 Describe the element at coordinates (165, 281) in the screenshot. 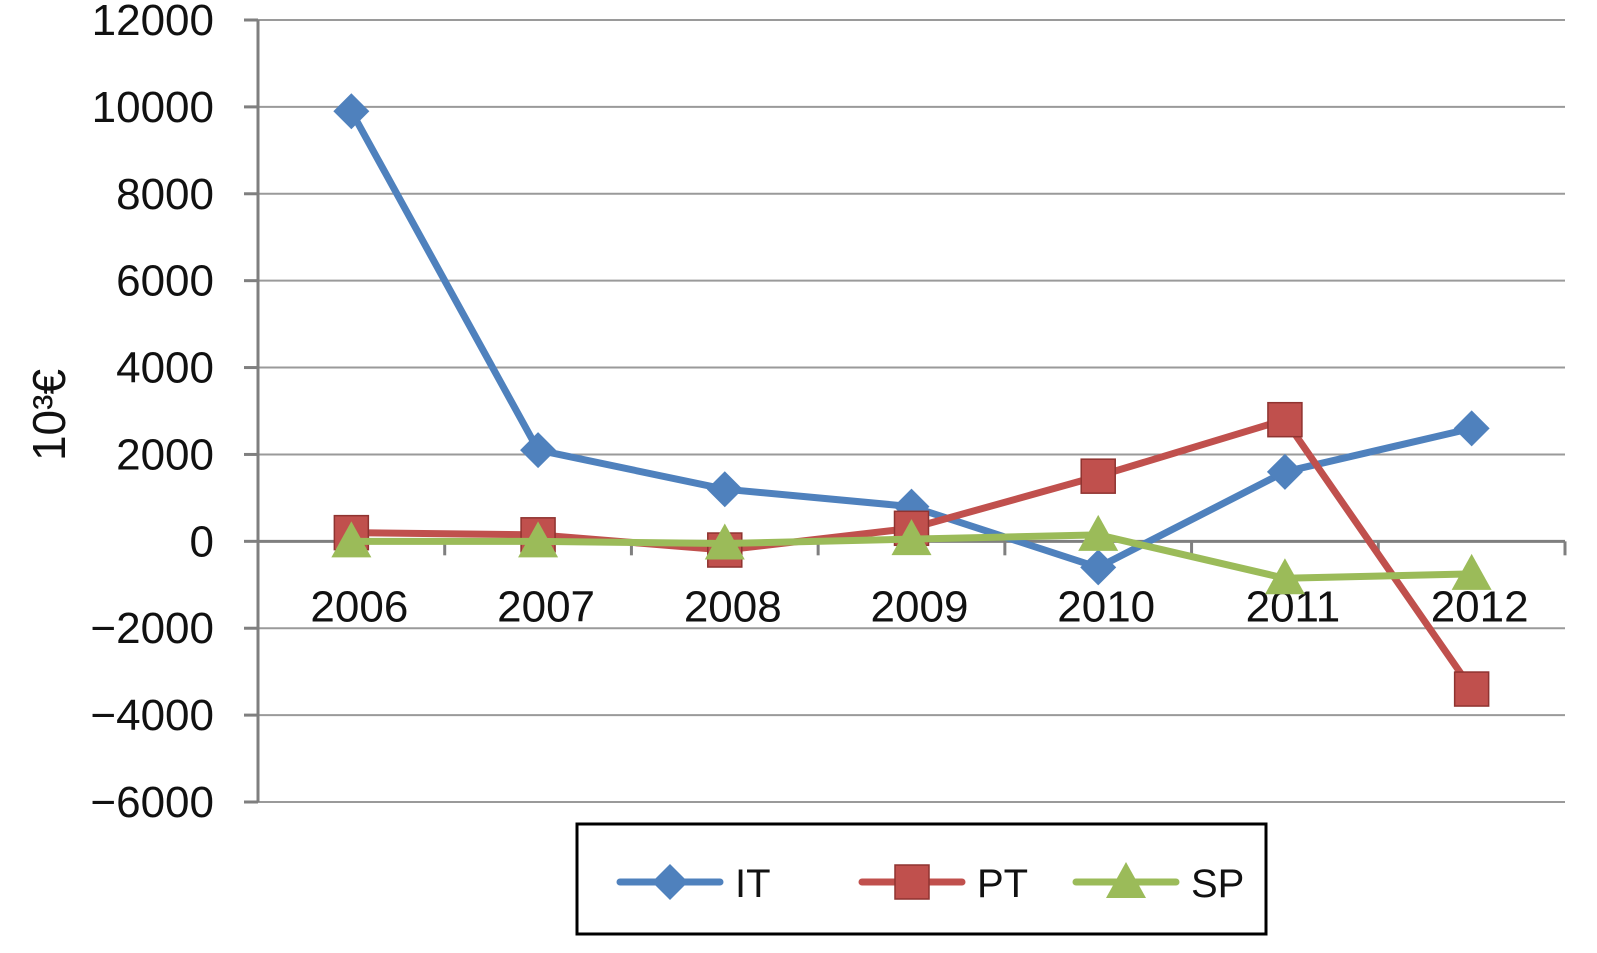

I see `y-tick-label: 6000` at that location.